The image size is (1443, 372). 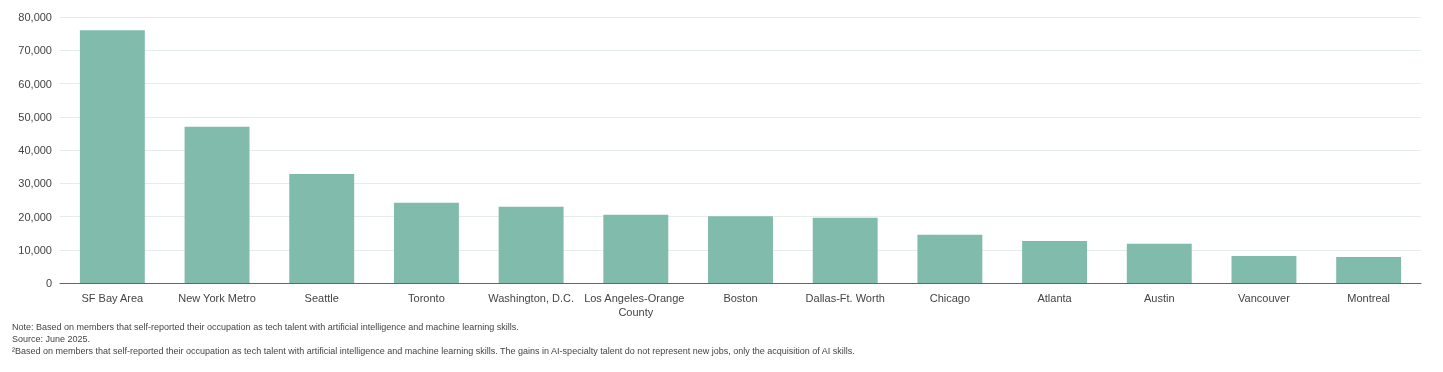 What do you see at coordinates (217, 298) in the screenshot?
I see `x-tick-label: New York Metro` at bounding box center [217, 298].